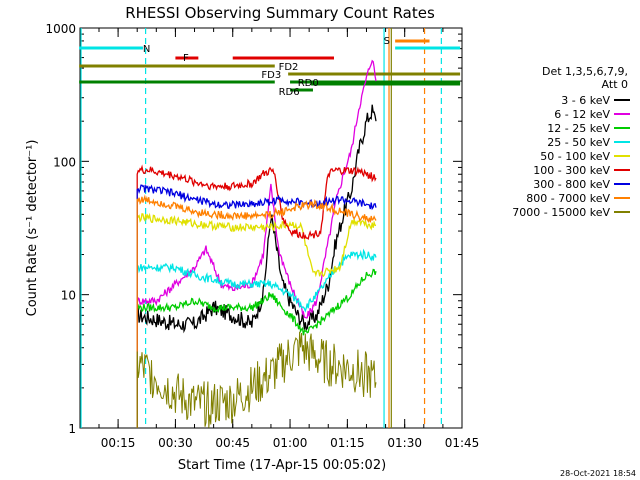 This screenshot has height=480, width=640. What do you see at coordinates (271, 75) in the screenshot?
I see `state-bar-label: FD3` at bounding box center [271, 75].